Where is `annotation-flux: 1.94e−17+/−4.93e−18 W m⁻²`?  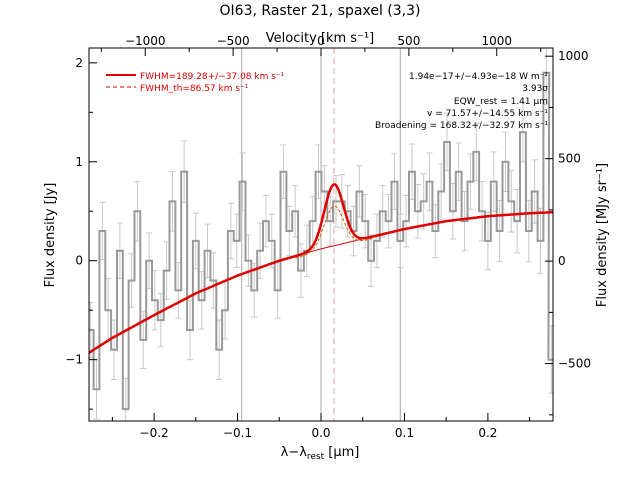 annotation-flux: 1.94e−17+/−4.93e−18 W m⁻² is located at coordinates (478, 77).